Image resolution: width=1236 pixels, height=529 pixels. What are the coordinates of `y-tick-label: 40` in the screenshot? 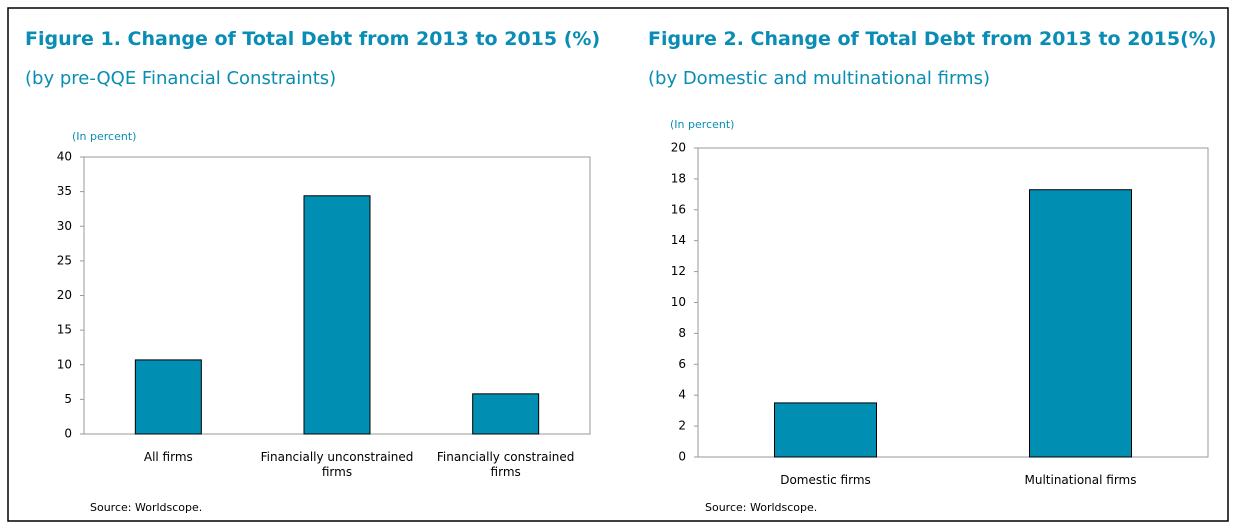 It's located at (64, 157).